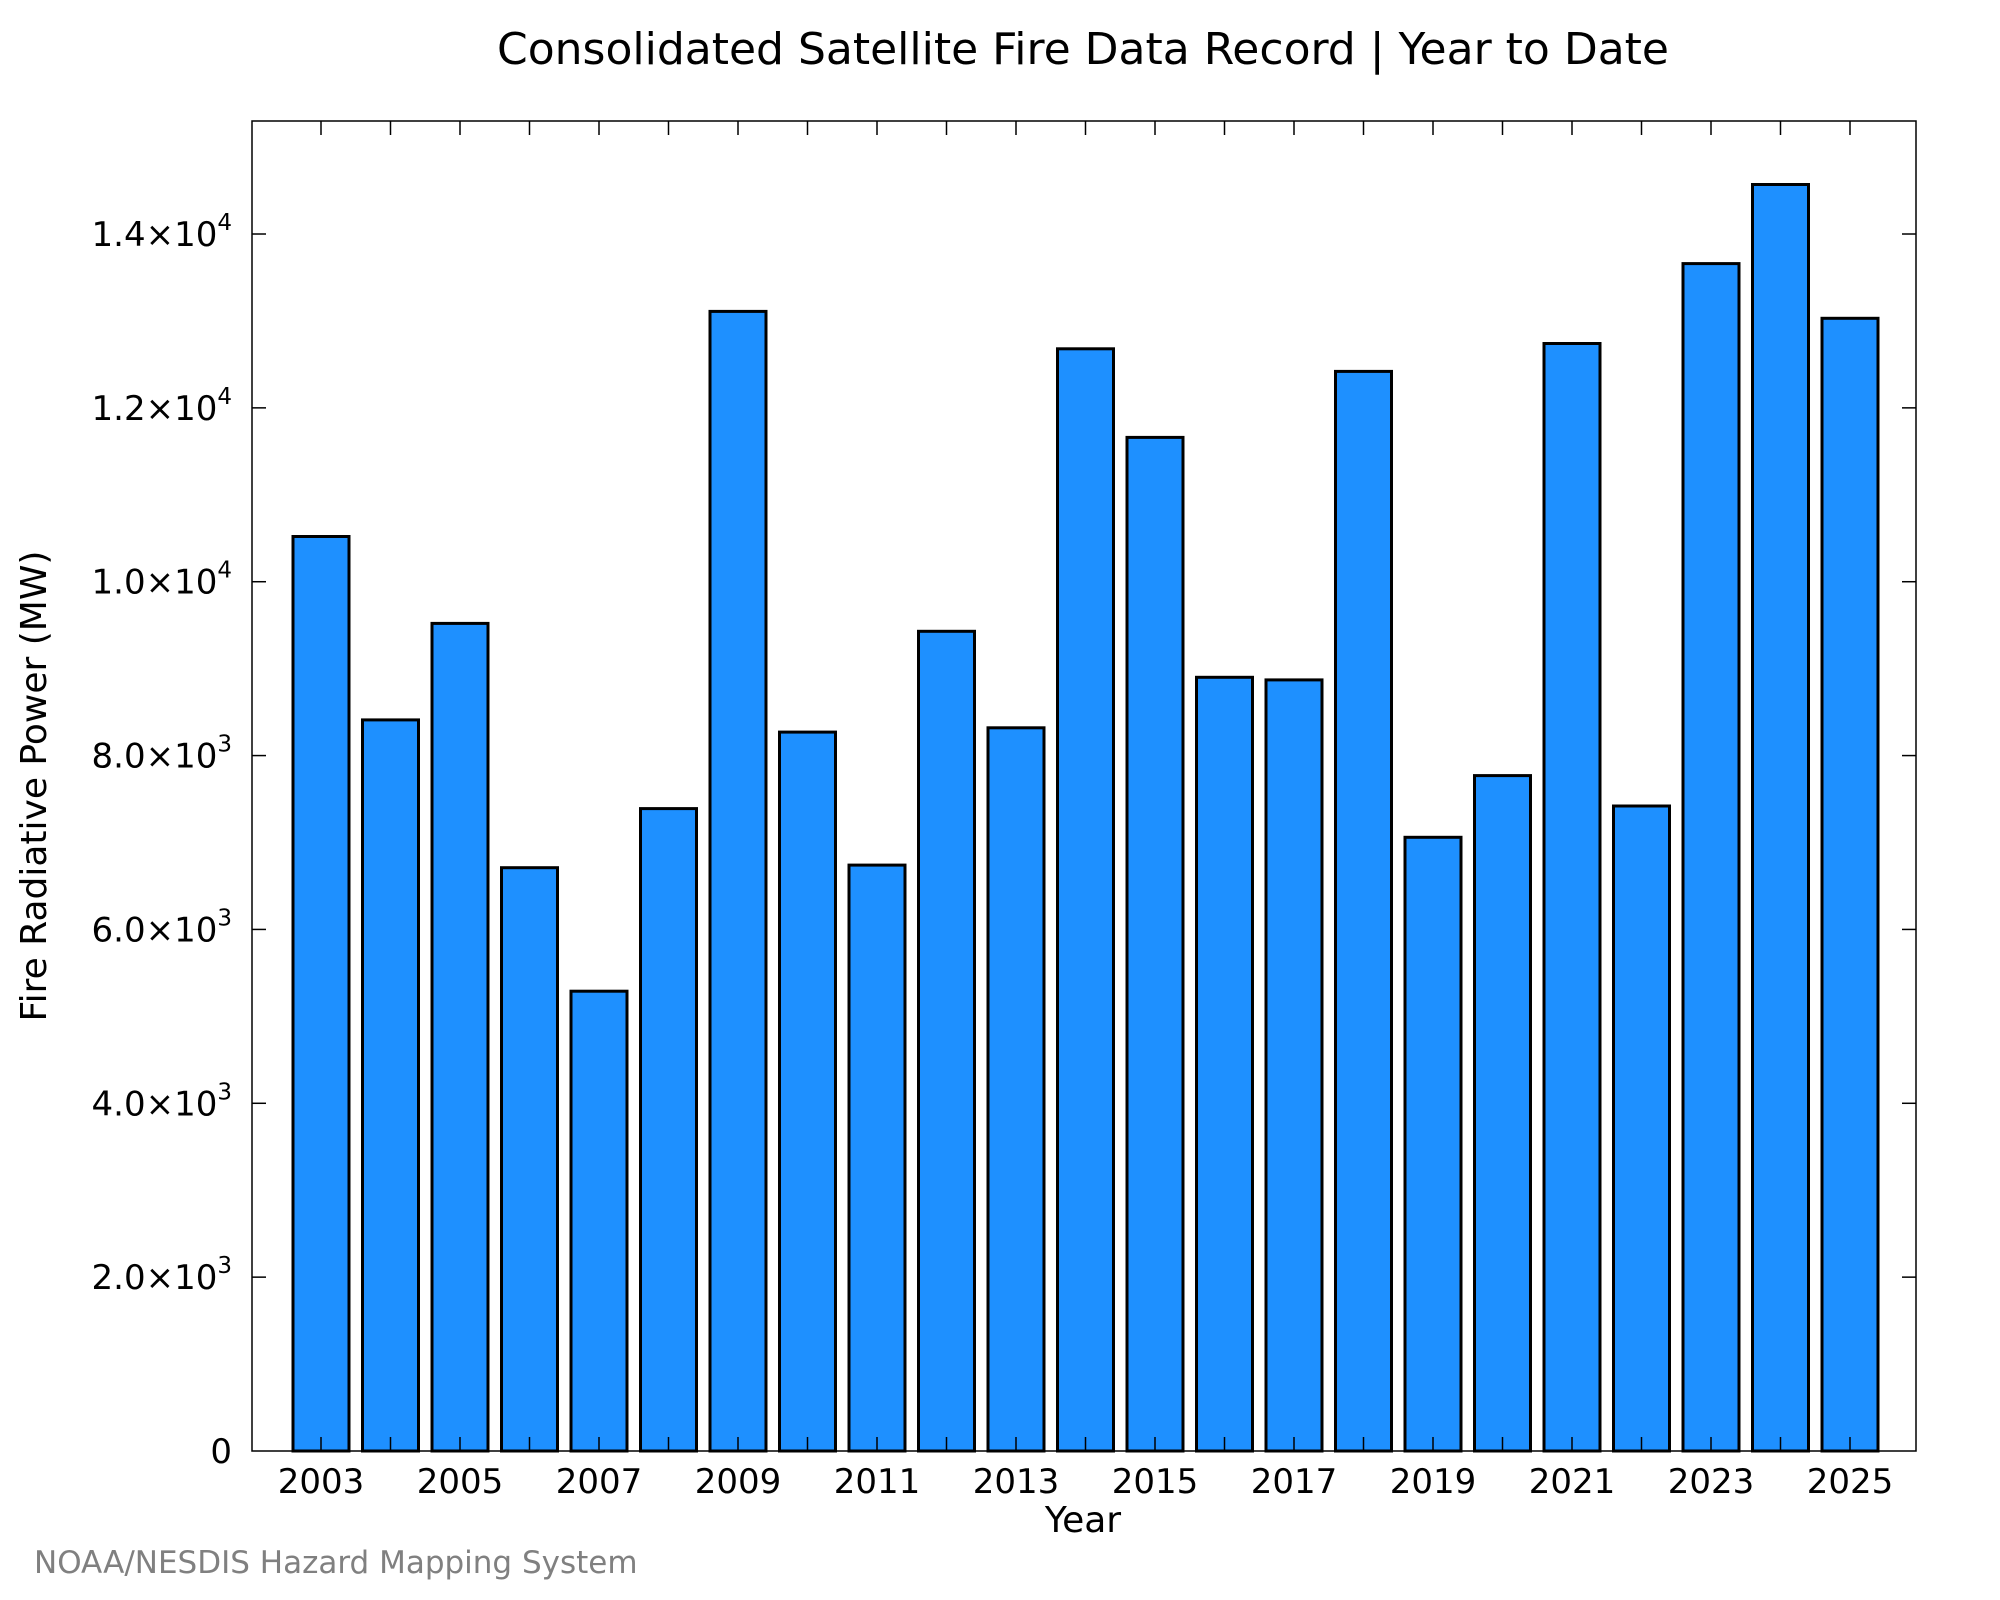  Describe the element at coordinates (162, 1275) in the screenshot. I see `y-tick-label: 2.0×10³` at that location.